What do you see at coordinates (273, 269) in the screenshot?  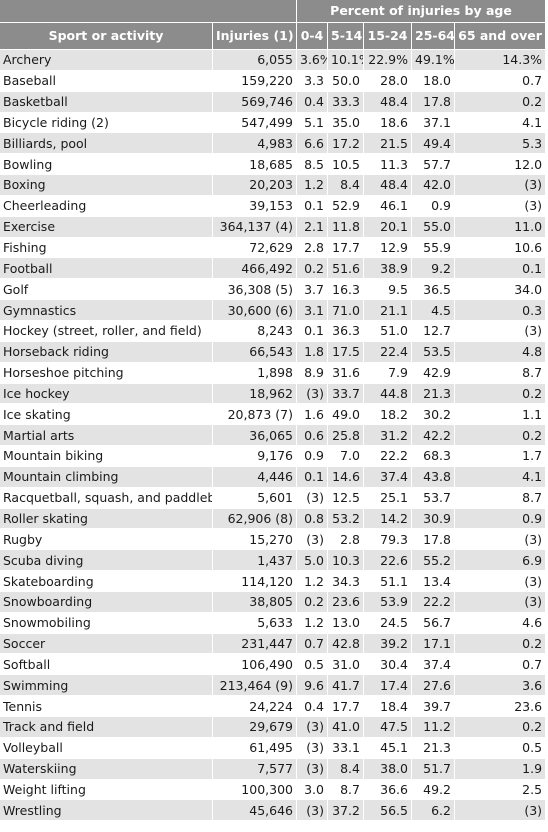 I see `table-row: Football 466,492 0.2 51.6 38.9 9.2 0.1` at bounding box center [273, 269].